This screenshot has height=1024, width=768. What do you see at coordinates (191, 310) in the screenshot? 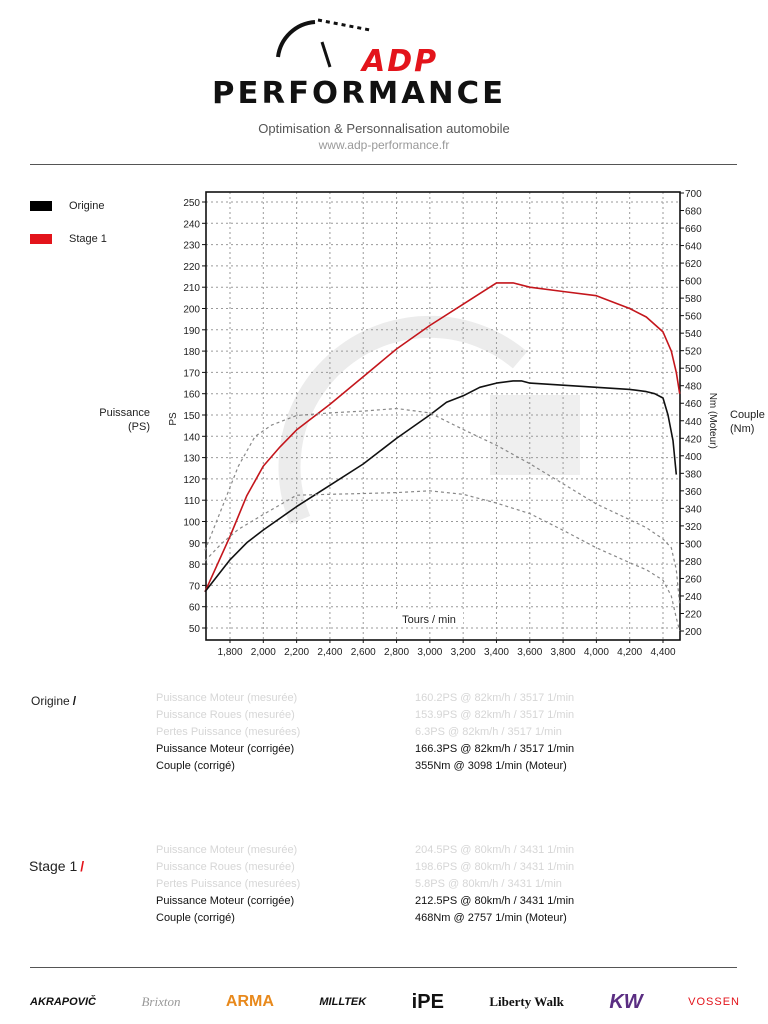
I see `y-tick-label: 200` at bounding box center [191, 310].